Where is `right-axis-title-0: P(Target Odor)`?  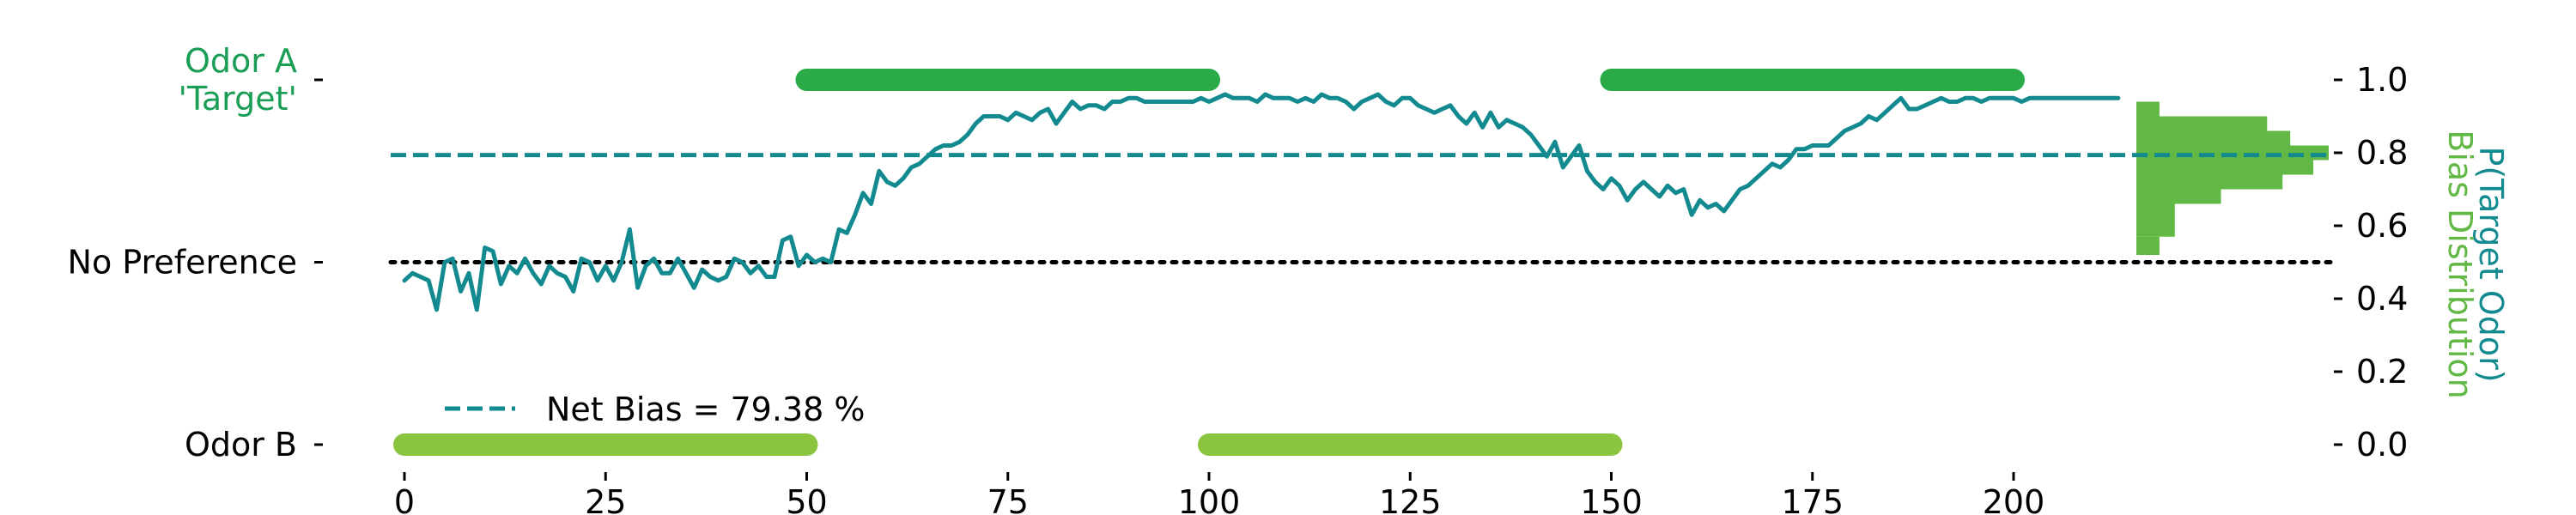
right-axis-title-0: P(Target Odor) is located at coordinates (2491, 264).